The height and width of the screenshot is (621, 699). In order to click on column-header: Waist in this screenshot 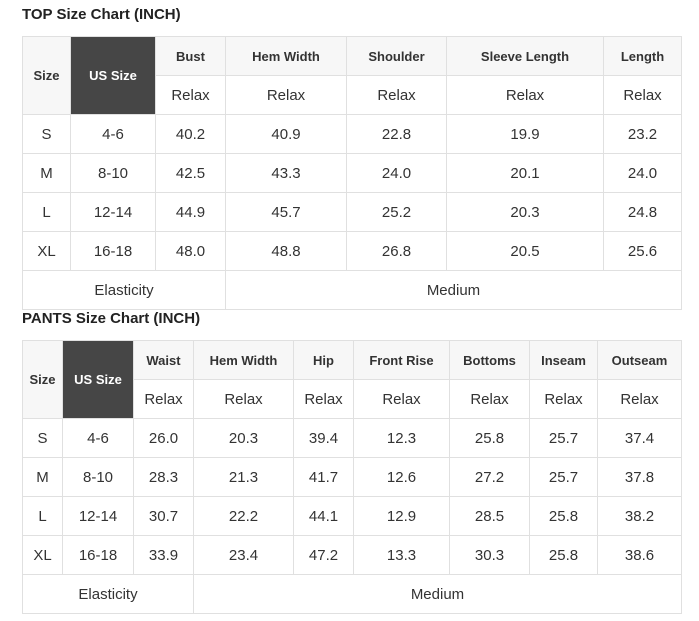, I will do `click(163, 360)`.